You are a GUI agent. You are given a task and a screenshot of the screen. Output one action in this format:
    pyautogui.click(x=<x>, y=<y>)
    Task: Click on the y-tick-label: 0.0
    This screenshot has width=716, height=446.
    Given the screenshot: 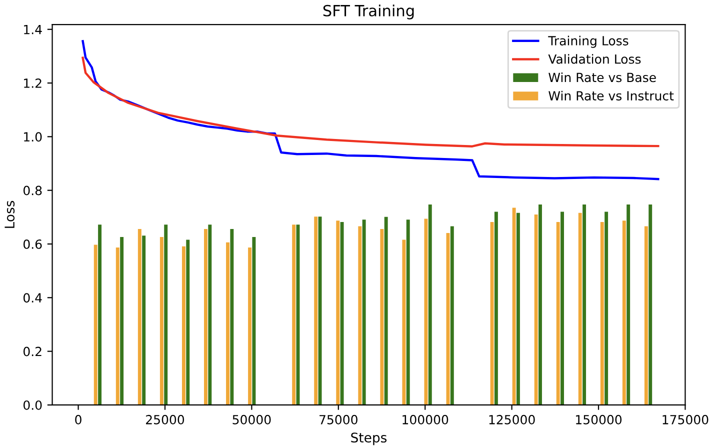 What is the action you would take?
    pyautogui.click(x=32, y=405)
    